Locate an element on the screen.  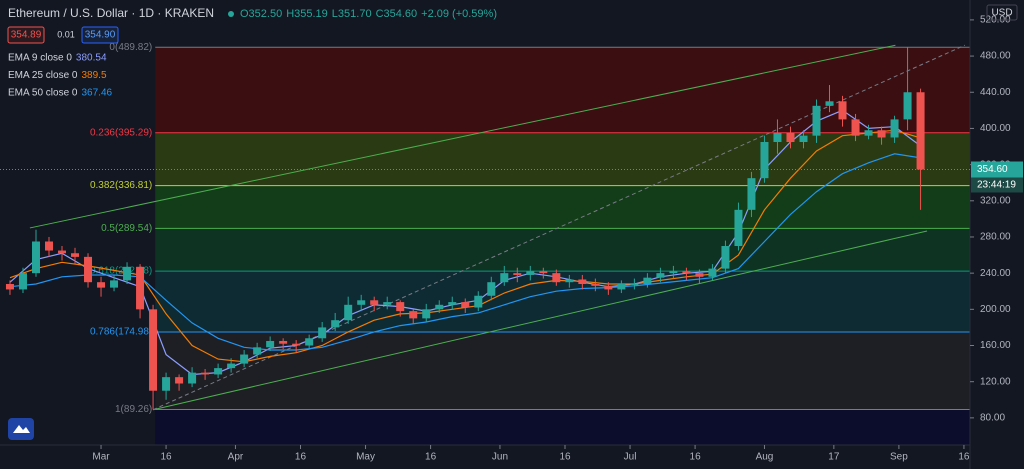
y-tick-label: 200.00 is located at coordinates (995, 309).